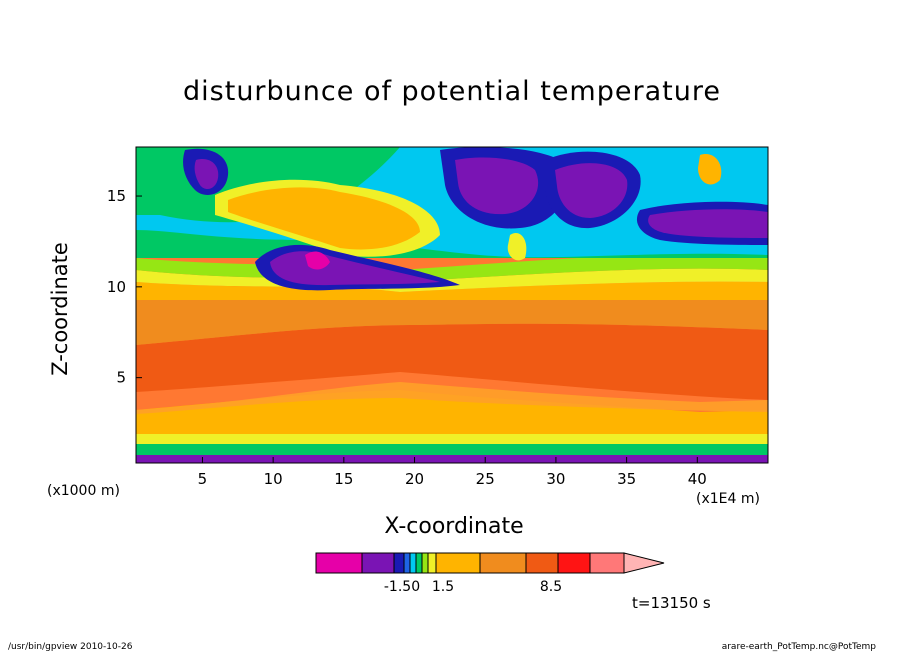 The image size is (904, 654). Describe the element at coordinates (83, 491) in the screenshot. I see `y-axis-multiplier: (x1000 m)` at that location.